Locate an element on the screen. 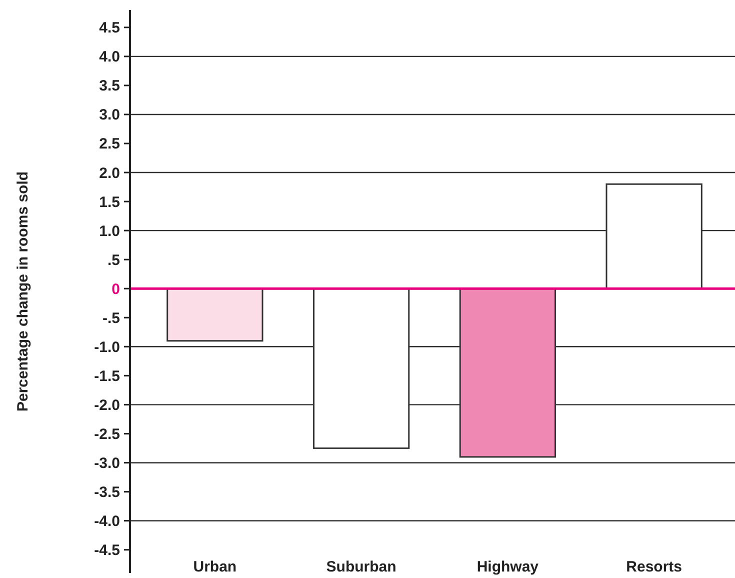 The width and height of the screenshot is (735, 578). y-tick-label: 4.0 is located at coordinates (109, 57).